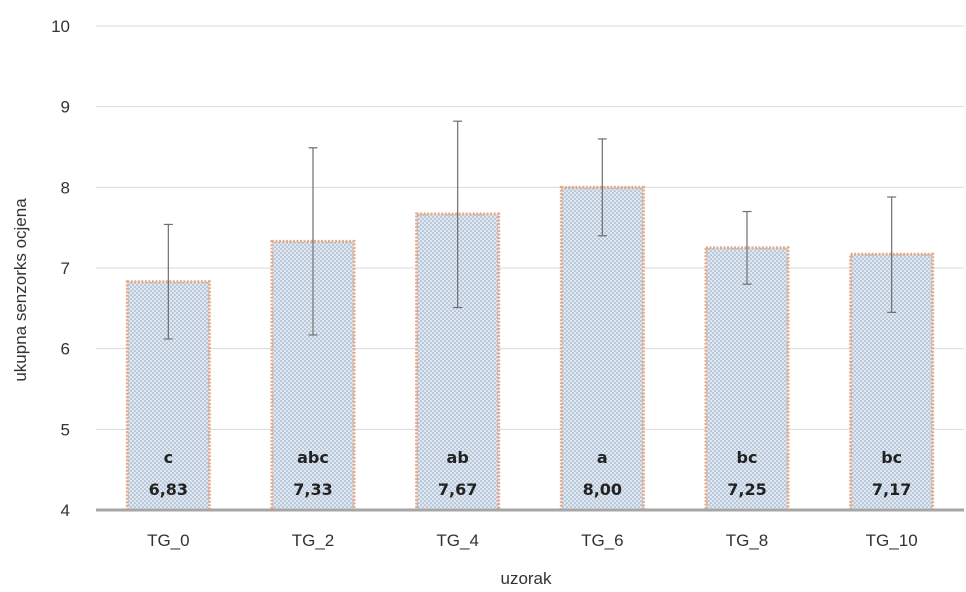 The width and height of the screenshot is (966, 592). What do you see at coordinates (168, 457) in the screenshot?
I see `significance-letter: c` at bounding box center [168, 457].